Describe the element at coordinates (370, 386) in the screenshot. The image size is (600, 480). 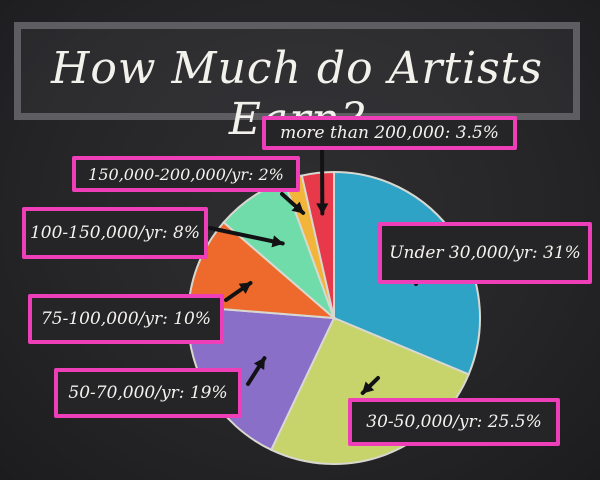
I see `arrow-30k-50k` at that location.